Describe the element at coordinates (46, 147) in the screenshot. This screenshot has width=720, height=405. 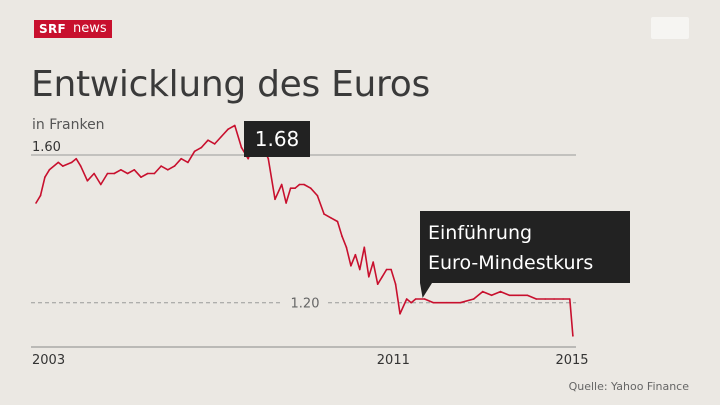
I see `reference-label-1.60: 1.60` at that location.